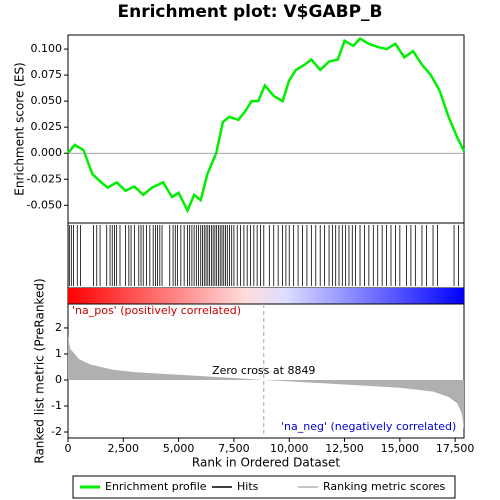 The width and height of the screenshot is (500, 500). What do you see at coordinates (56, 431) in the screenshot?
I see `y-tick-label: -2` at bounding box center [56, 431].